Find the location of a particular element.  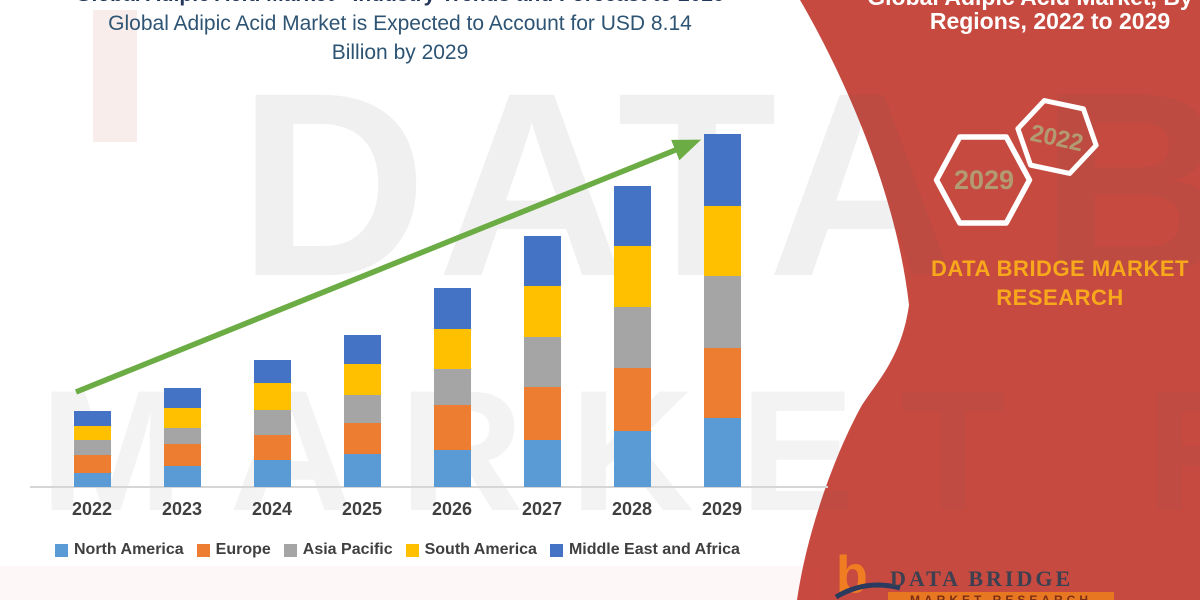

bar-segment-2025-europe is located at coordinates (362, 438).